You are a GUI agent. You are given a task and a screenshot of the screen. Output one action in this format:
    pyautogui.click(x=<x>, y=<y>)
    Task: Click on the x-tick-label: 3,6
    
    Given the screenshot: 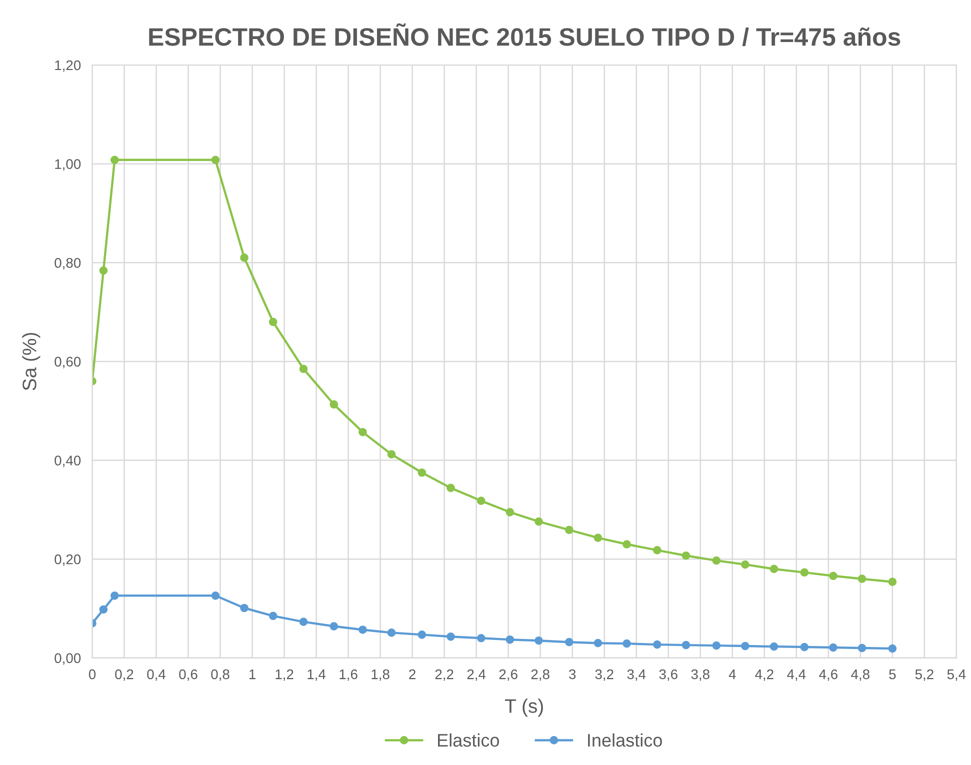 What is the action you would take?
    pyautogui.click(x=668, y=675)
    